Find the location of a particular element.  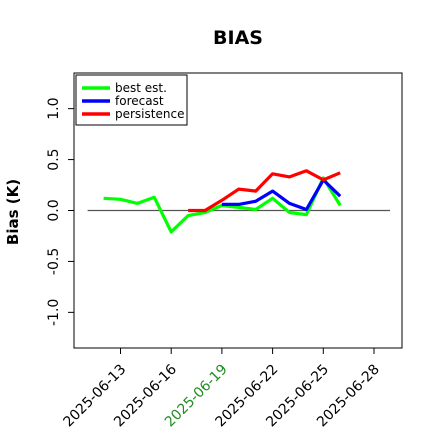

y-axis-label: Bias (K) is located at coordinates (13, 212).